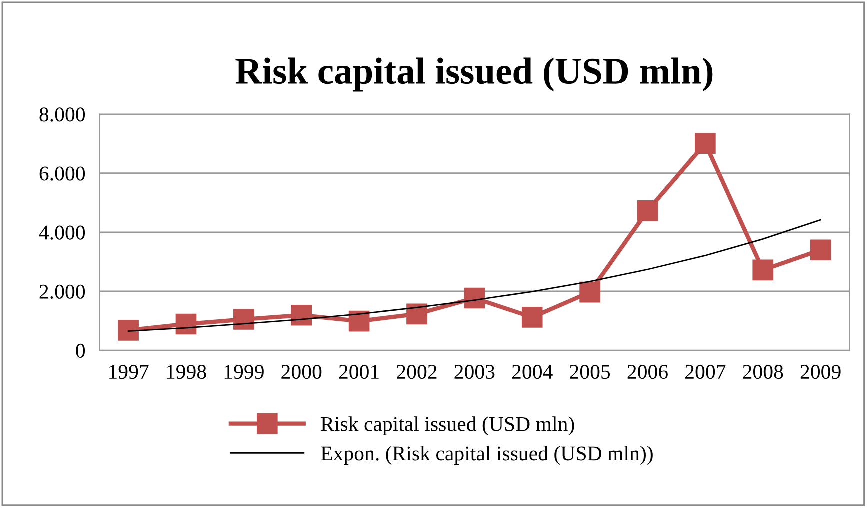  I want to click on x-tick-label: 2006, so click(648, 372).